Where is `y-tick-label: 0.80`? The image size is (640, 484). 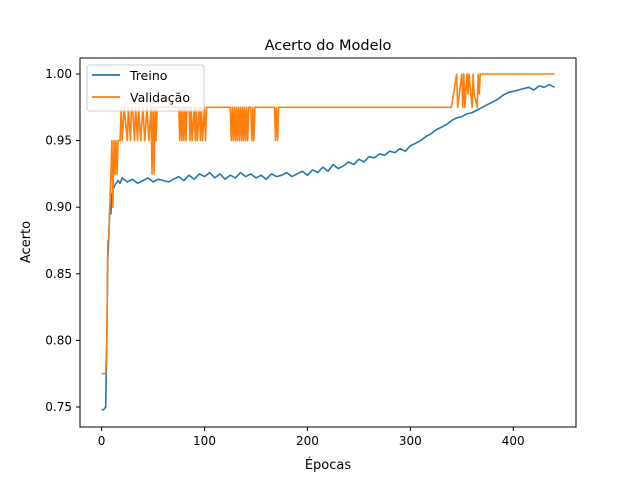
y-tick-label: 0.80 is located at coordinates (58, 340).